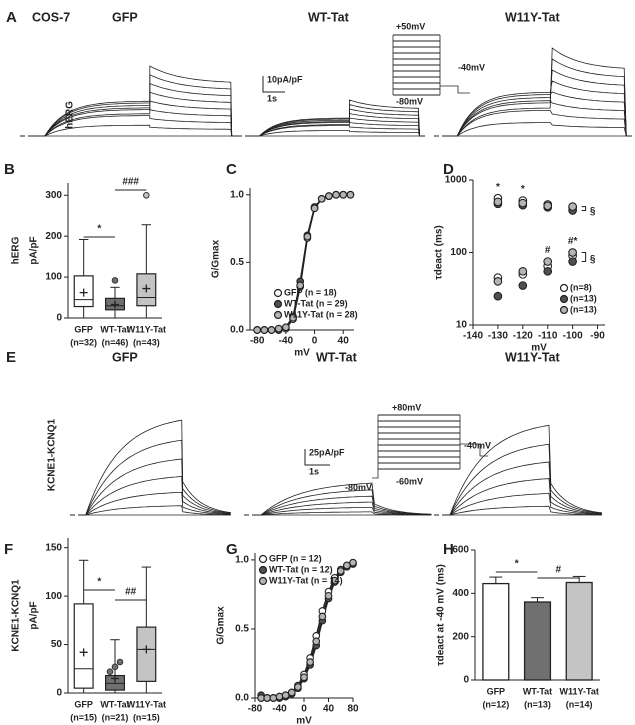 This screenshot has width=635, height=725. What do you see at coordinates (310, 292) in the screenshot?
I see `legend-label: GFP (n = 18)` at bounding box center [310, 292].